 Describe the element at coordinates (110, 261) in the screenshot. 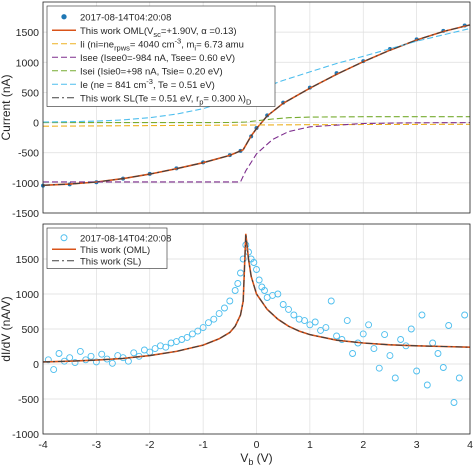

I see `legend-label: This work (SL)` at that location.